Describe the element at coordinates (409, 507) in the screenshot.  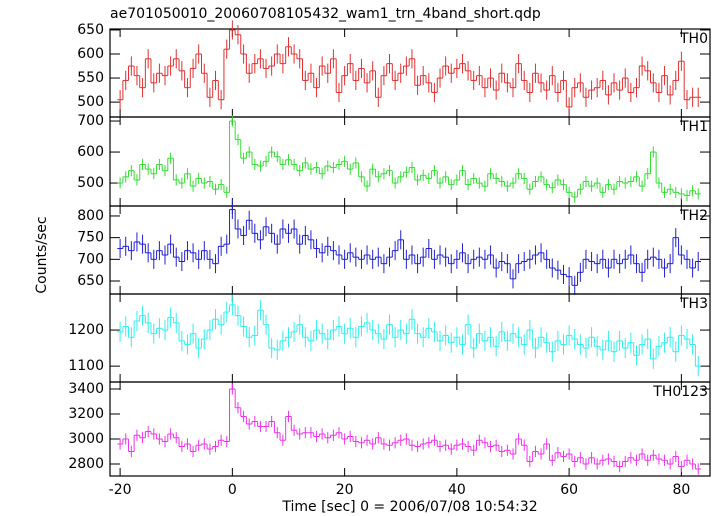
I see `x-axis-label: Time [sec] 0 = 2006/07/08 10:54:32` at that location.